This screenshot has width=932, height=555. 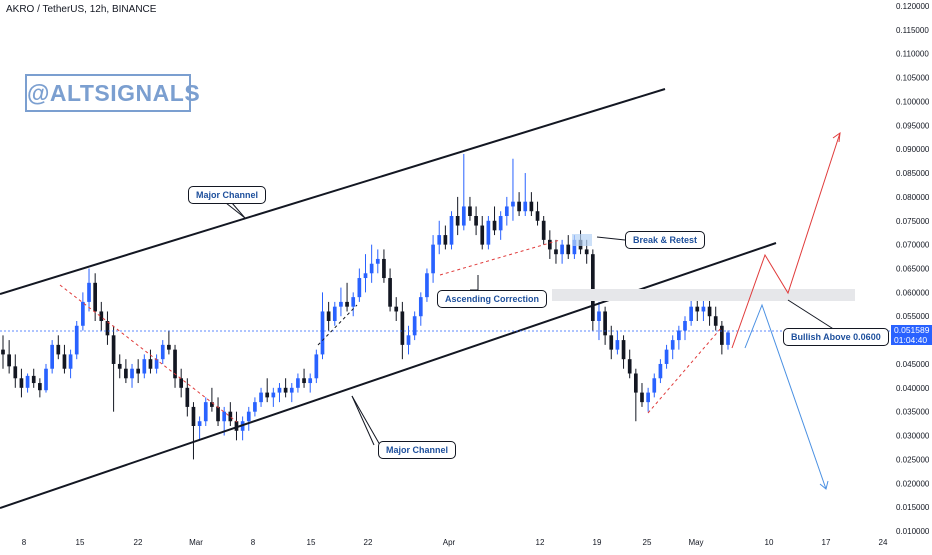 What do you see at coordinates (474, 283) in the screenshot?
I see `callout-leader-ascending` at bounding box center [474, 283].